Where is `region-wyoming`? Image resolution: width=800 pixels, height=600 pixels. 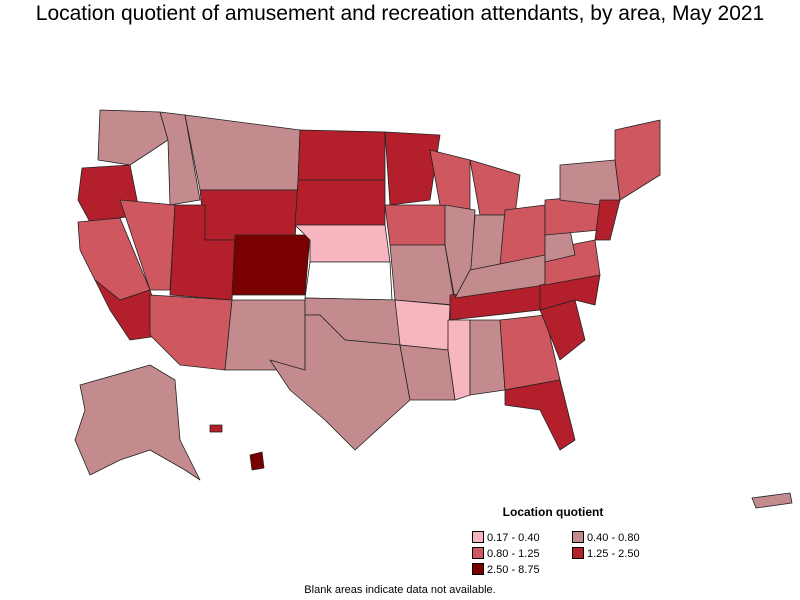
region-wyoming is located at coordinates (249, 215).